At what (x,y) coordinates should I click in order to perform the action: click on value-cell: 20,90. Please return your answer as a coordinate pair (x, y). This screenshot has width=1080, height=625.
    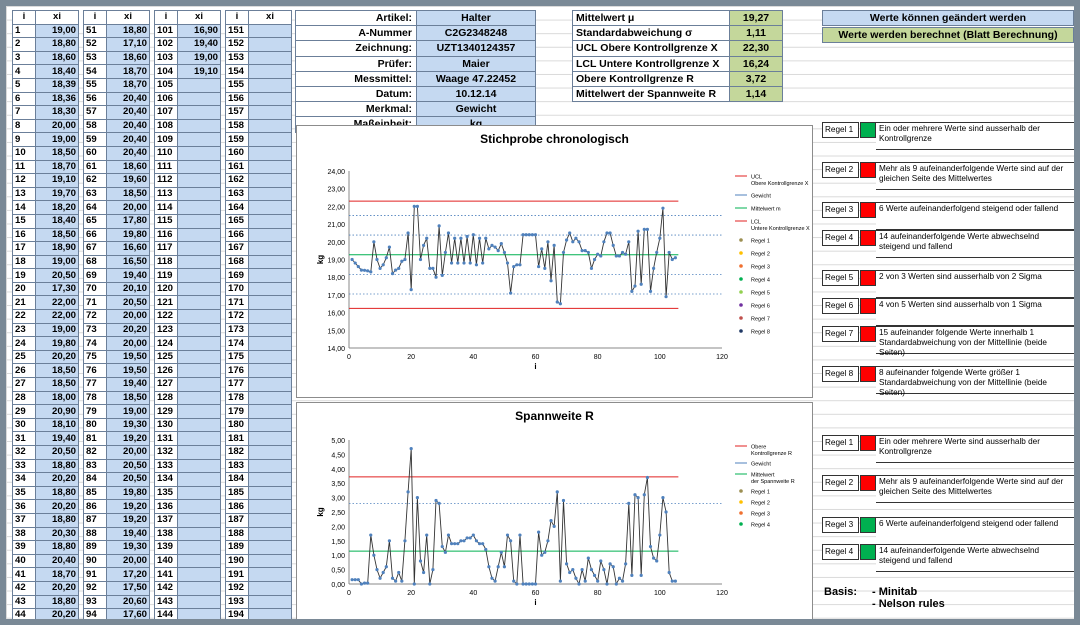
    Looking at the image, I should click on (57, 411).